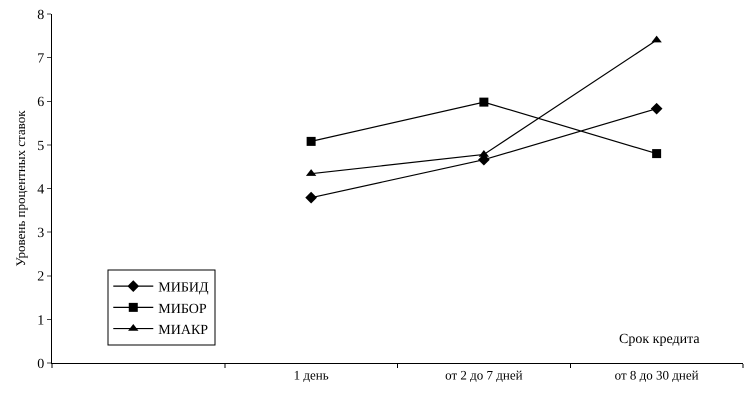 The height and width of the screenshot is (393, 751). Describe the element at coordinates (40, 364) in the screenshot. I see `y-tick-label: 0` at that location.